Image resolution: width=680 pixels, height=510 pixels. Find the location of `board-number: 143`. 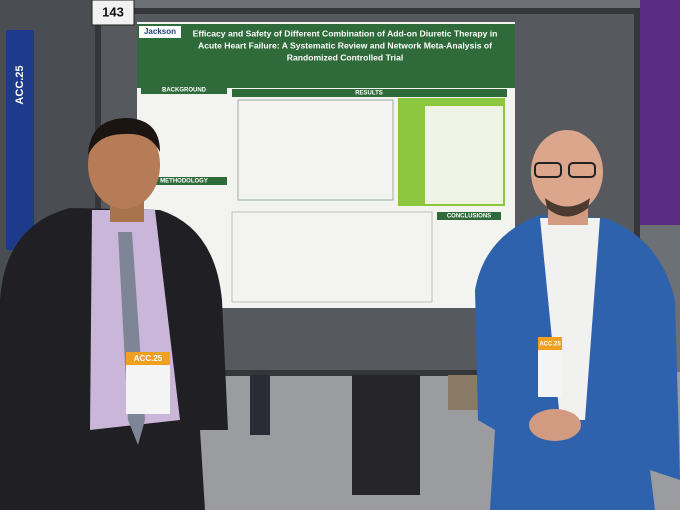

board-number: 143 is located at coordinates (113, 11).